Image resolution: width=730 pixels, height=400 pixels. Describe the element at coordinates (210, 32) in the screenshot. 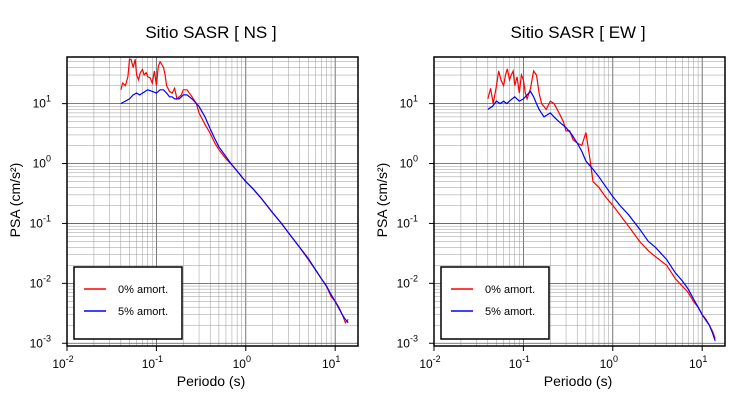

I see `chart-title: Sitio SASR [ NS ]` at that location.